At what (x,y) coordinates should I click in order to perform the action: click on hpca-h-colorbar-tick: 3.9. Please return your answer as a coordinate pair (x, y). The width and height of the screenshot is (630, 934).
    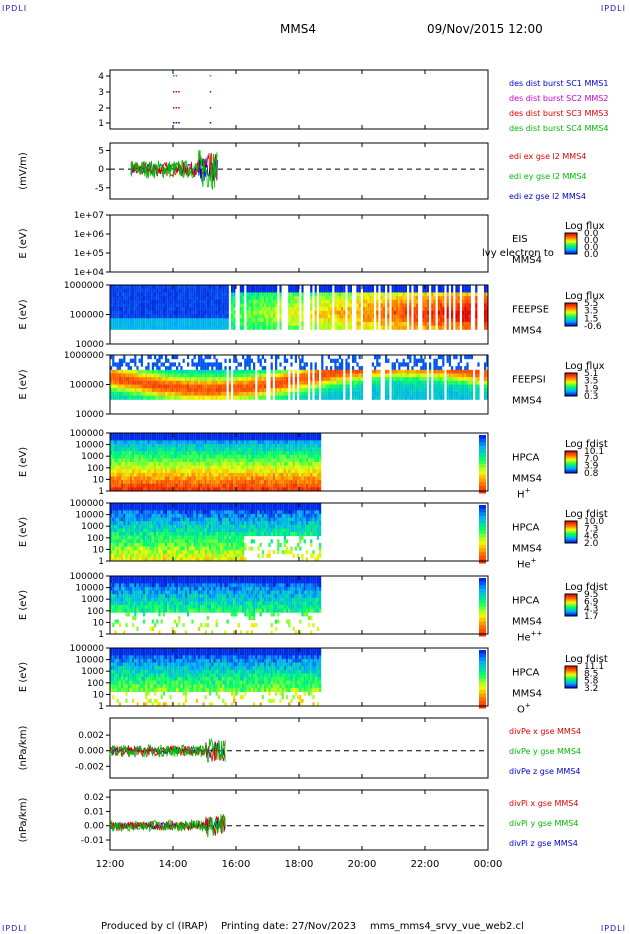
    Looking at the image, I should click on (591, 467).